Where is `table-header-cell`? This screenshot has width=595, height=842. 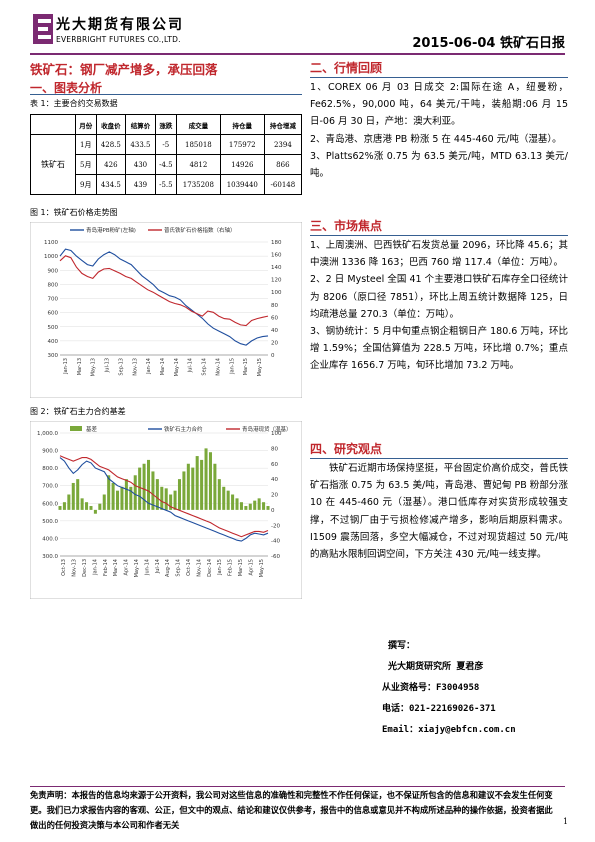 table-header-cell is located at coordinates (53, 124).